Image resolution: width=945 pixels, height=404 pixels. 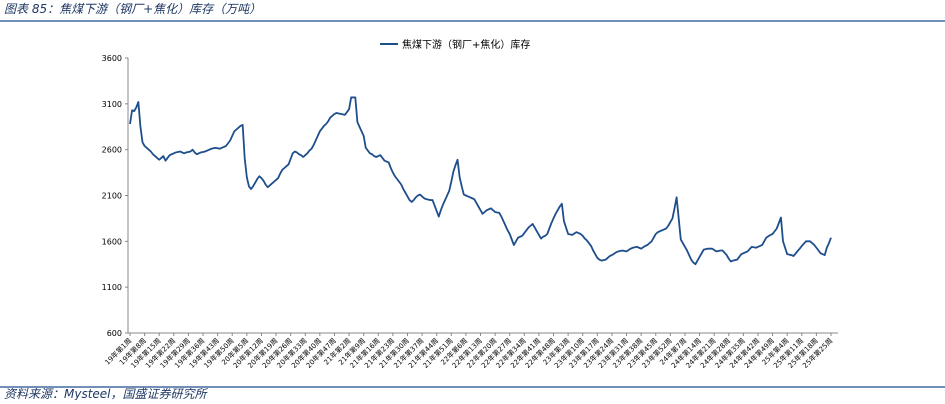 I want to click on y-tick-label: 1600, so click(x=112, y=241).